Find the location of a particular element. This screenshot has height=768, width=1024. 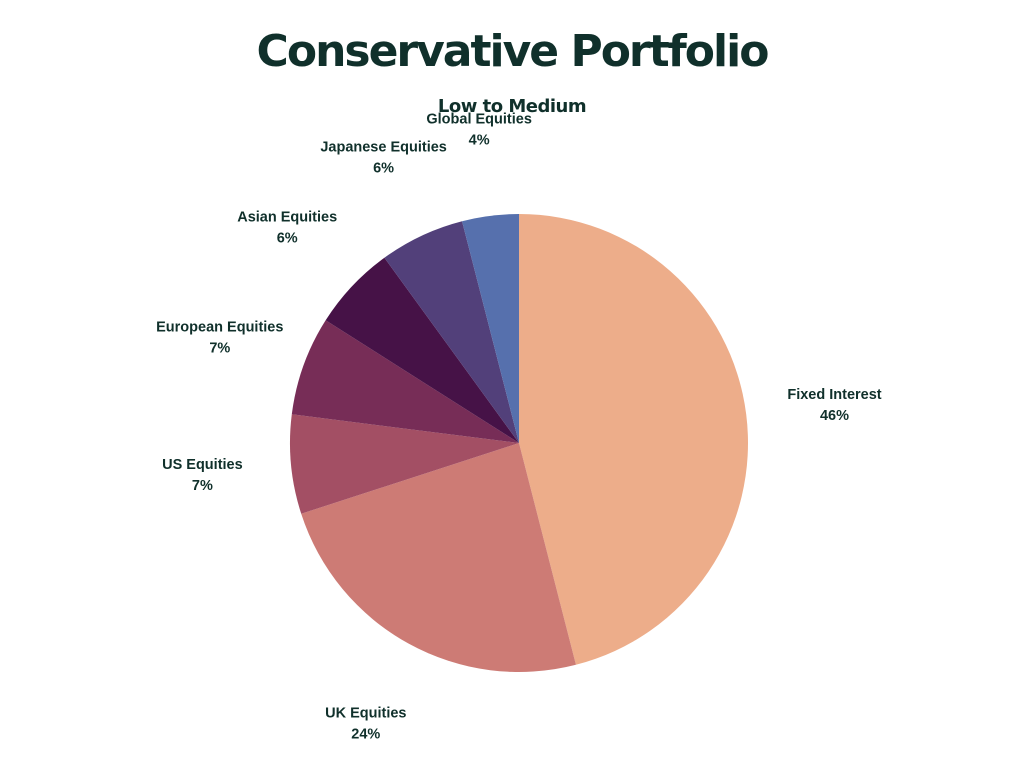

pie-slice-european-equities is located at coordinates (405, 381).